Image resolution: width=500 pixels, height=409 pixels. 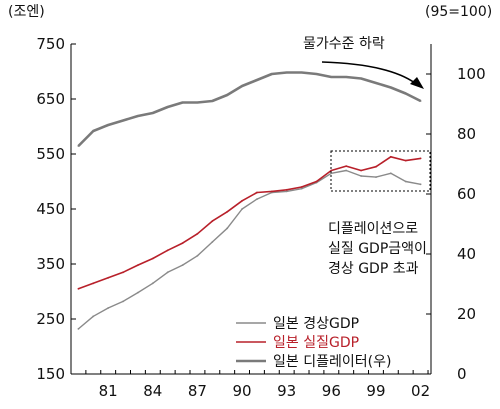 I want to click on y-left-tick-label: 150, so click(x=50, y=374).